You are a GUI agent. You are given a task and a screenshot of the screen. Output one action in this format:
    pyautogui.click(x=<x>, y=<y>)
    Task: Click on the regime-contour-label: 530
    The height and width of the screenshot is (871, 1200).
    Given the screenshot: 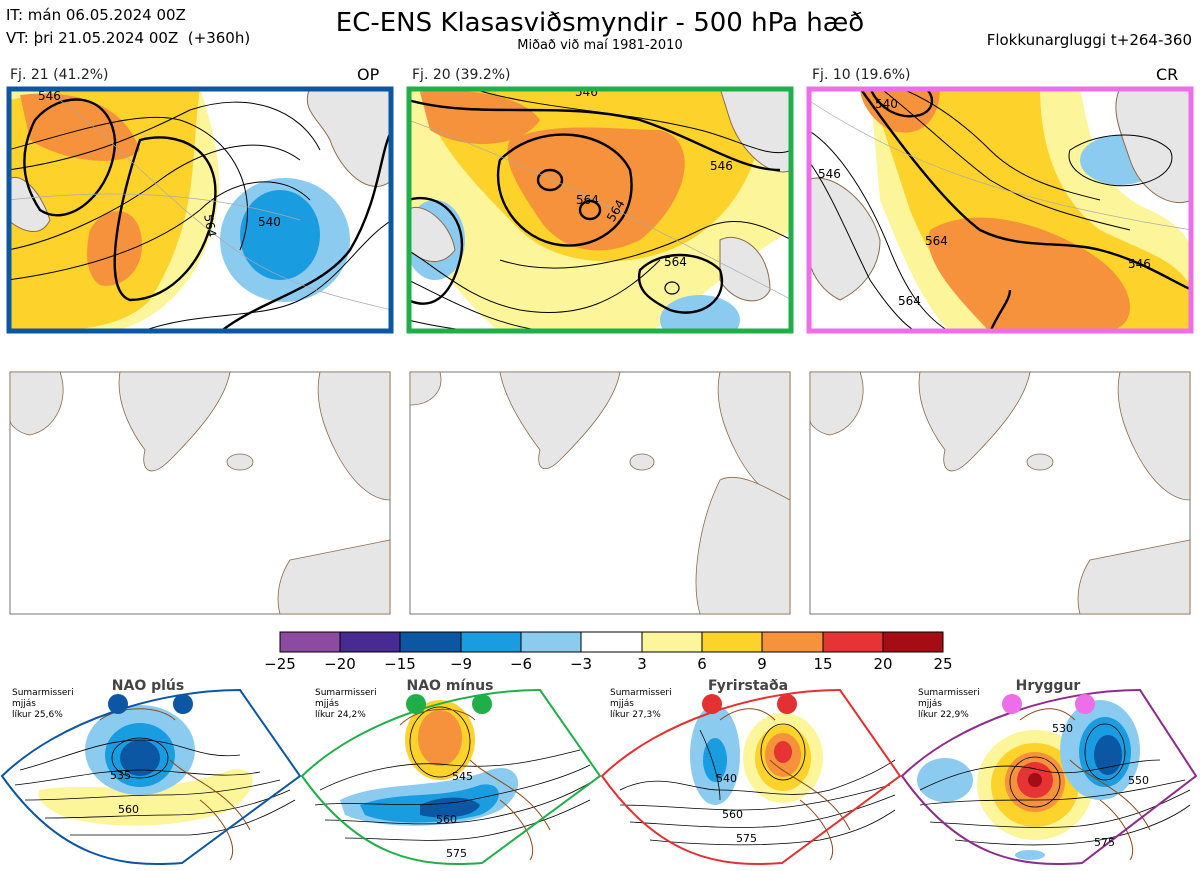 What is the action you would take?
    pyautogui.click(x=1062, y=728)
    